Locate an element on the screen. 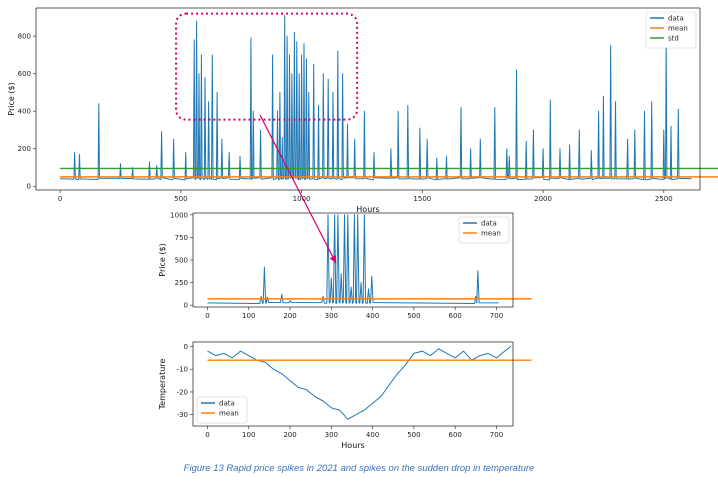 Image resolution: width=718 pixels, height=481 pixels. y-tick-label: 250 is located at coordinates (181, 283).